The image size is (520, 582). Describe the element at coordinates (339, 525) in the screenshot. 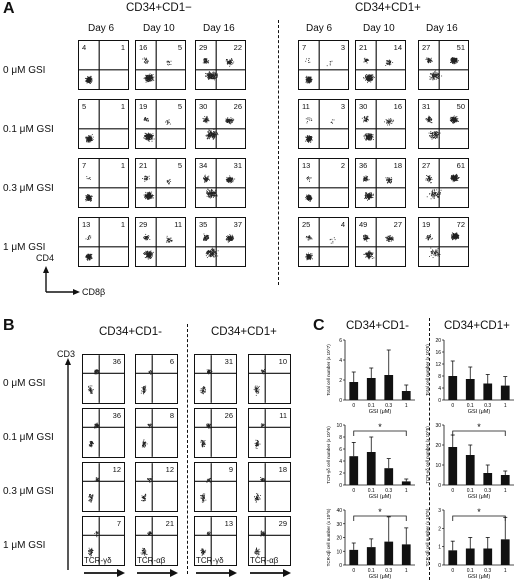

I see `y-tick-label: 30` at that location.